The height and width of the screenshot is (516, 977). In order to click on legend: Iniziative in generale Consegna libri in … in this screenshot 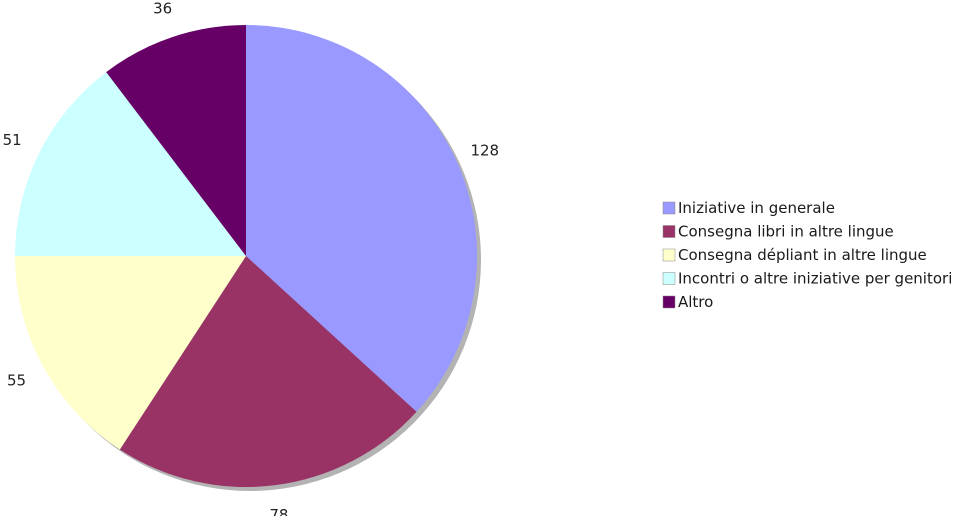, I will do `click(807, 255)`.